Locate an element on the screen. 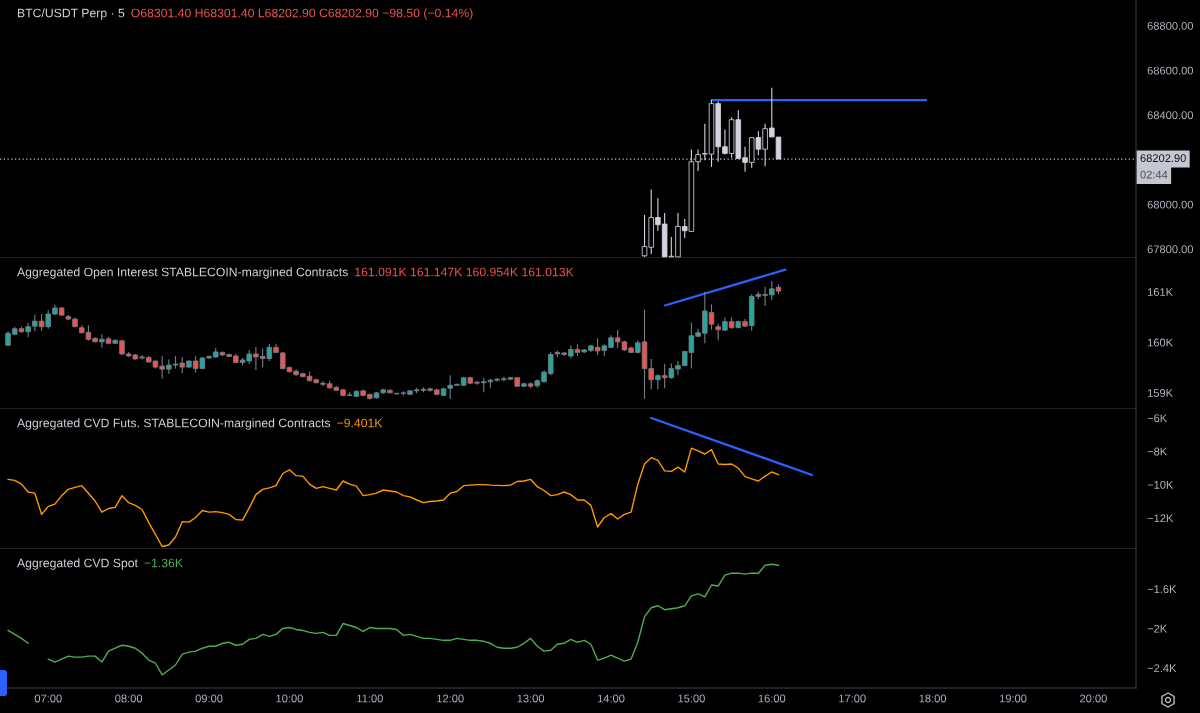  x-tick-label: 16:00 is located at coordinates (772, 698).